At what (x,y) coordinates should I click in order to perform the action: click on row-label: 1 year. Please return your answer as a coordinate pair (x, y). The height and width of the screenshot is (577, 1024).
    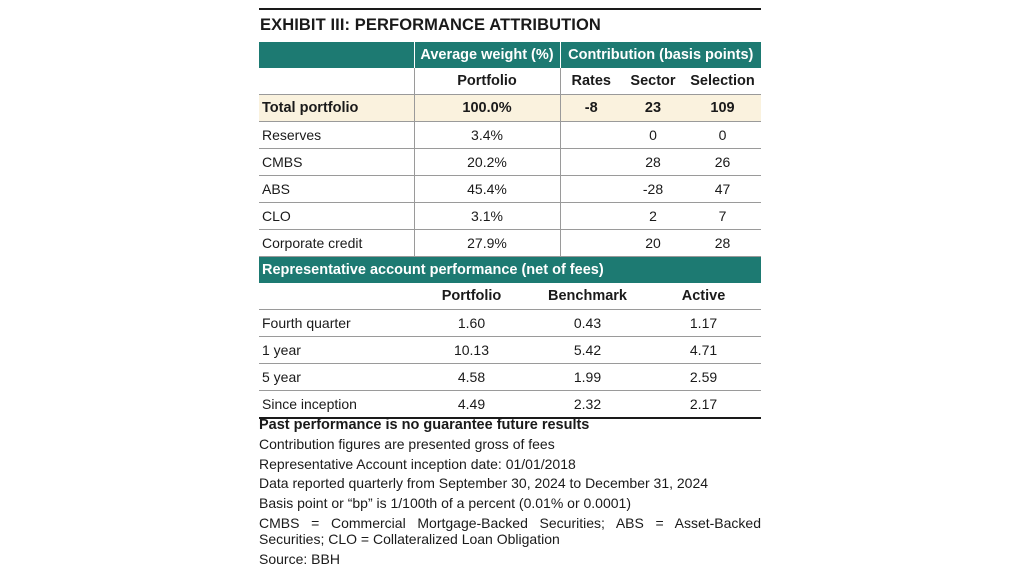
    Looking at the image, I should click on (336, 350).